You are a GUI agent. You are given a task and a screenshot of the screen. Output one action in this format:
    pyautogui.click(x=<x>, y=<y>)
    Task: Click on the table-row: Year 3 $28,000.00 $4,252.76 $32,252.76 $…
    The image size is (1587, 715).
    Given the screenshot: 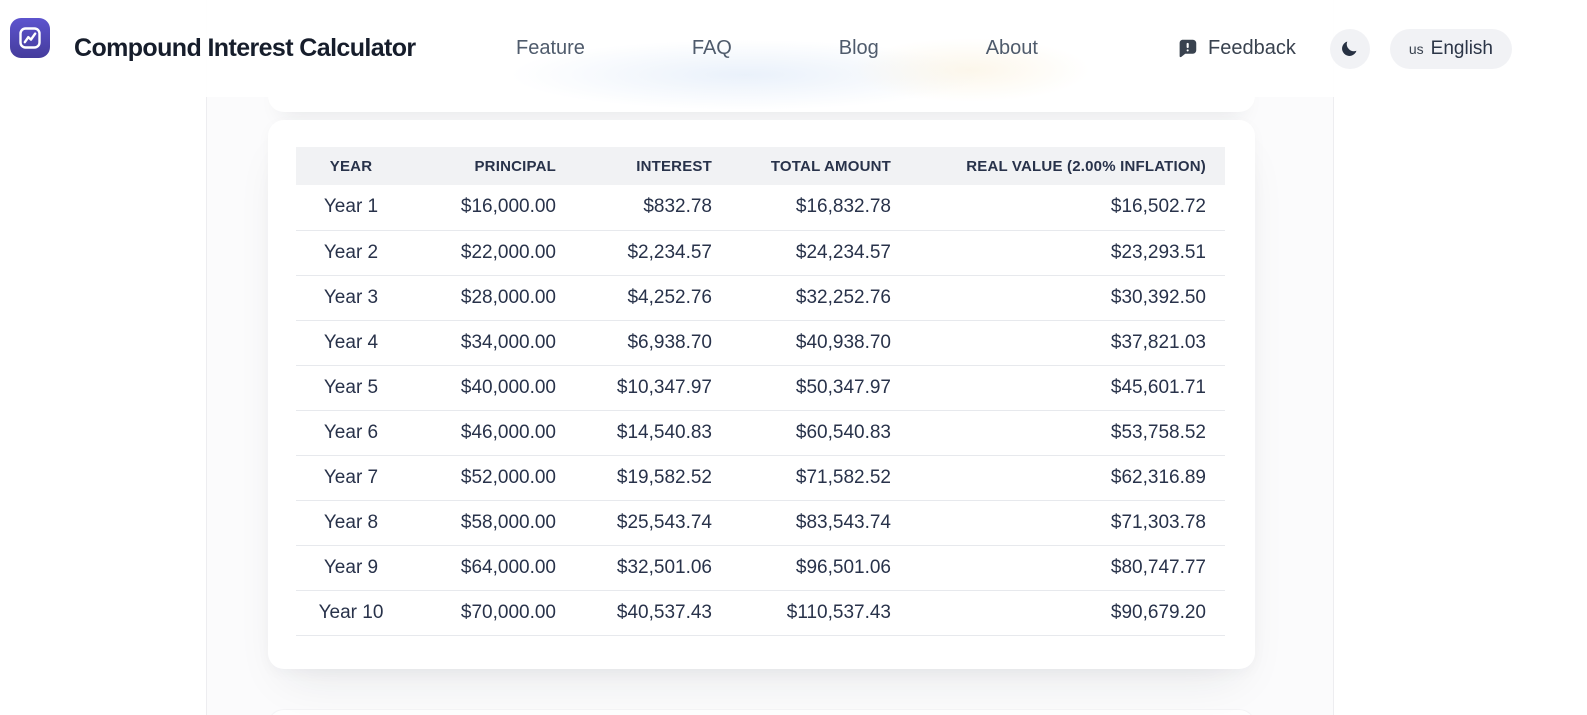 What is the action you would take?
    pyautogui.click(x=760, y=298)
    